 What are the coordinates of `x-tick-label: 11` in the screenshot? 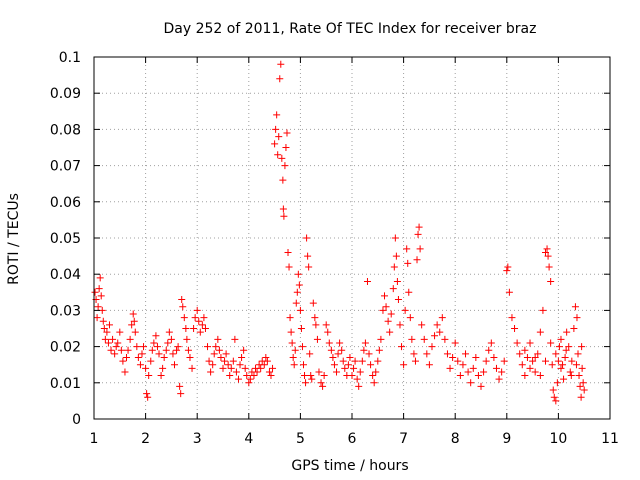 It's located at (610, 439).